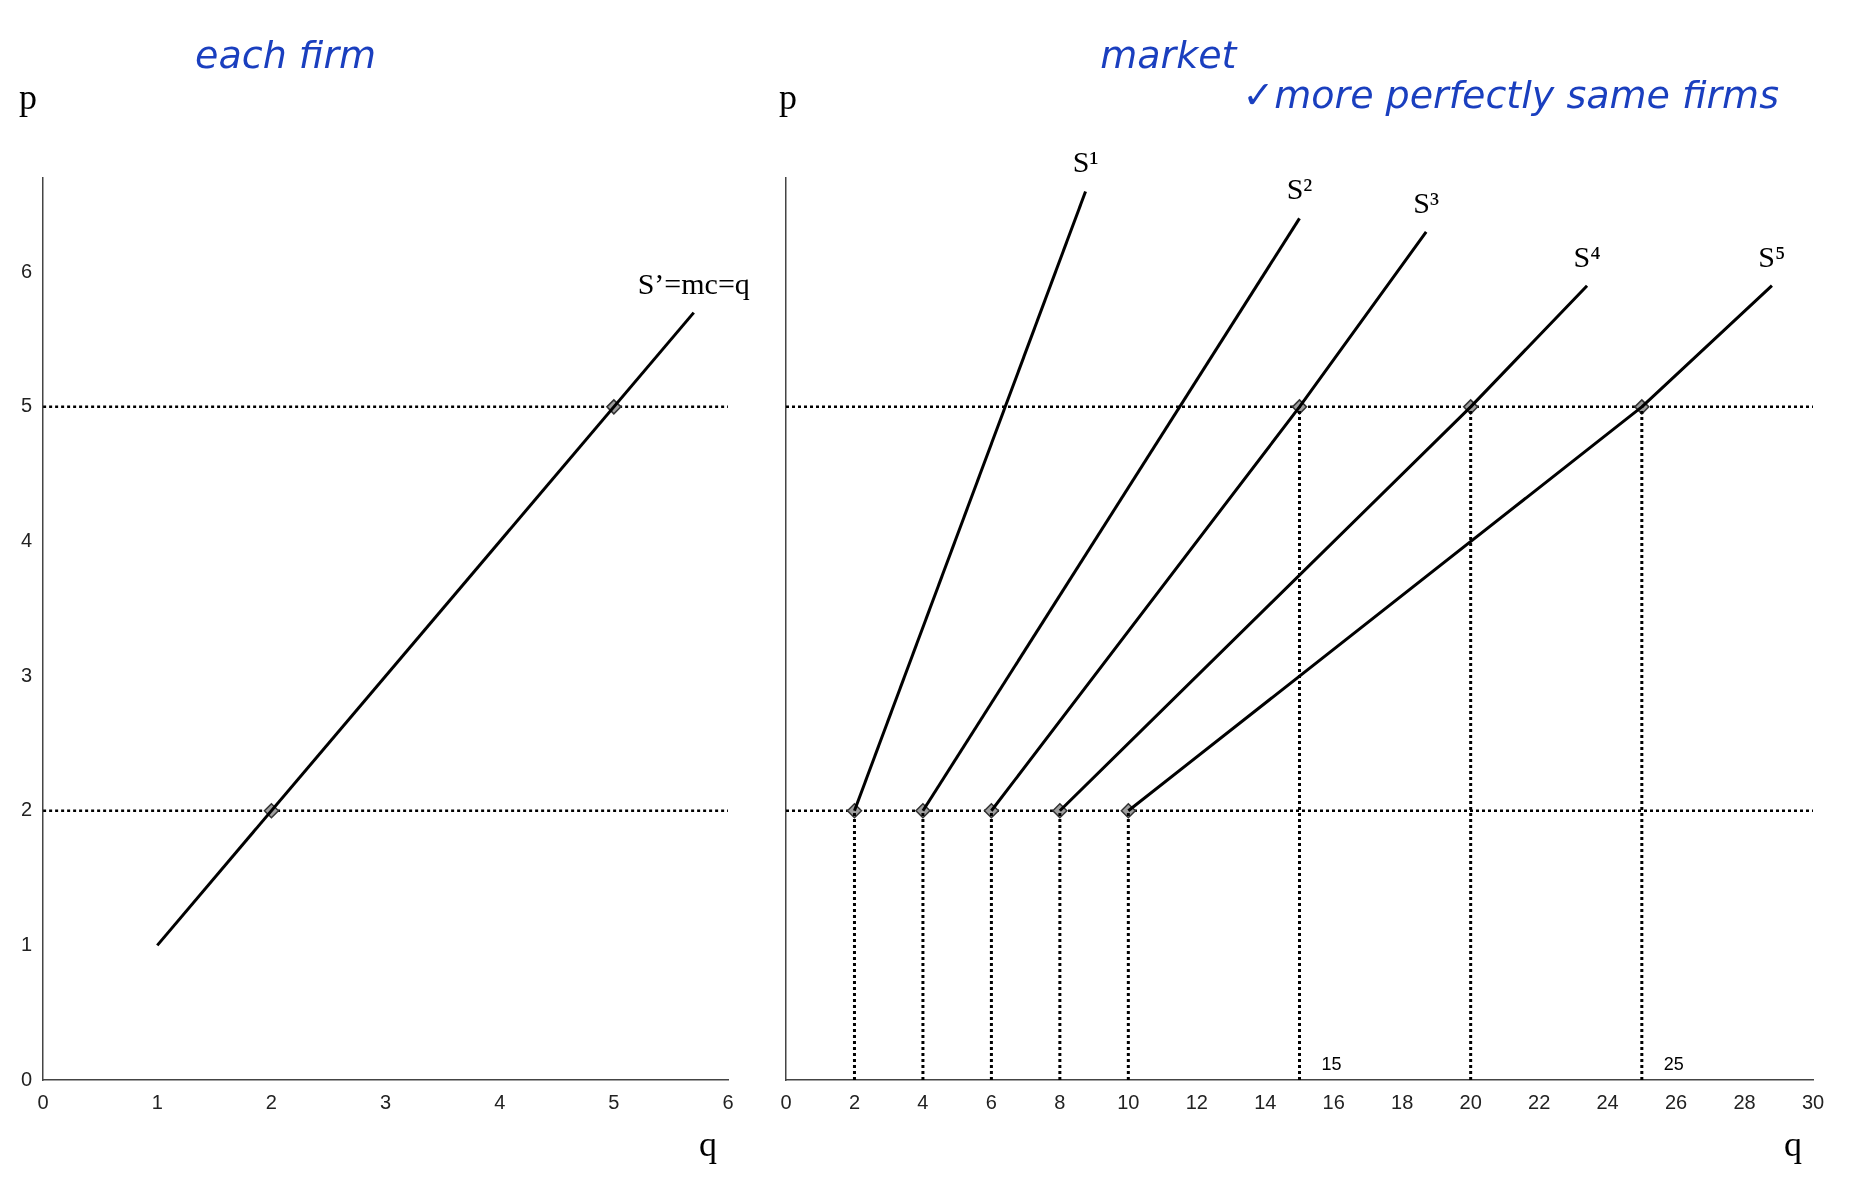 This screenshot has height=1185, width=1869. I want to click on series-label: S², so click(1299, 189).